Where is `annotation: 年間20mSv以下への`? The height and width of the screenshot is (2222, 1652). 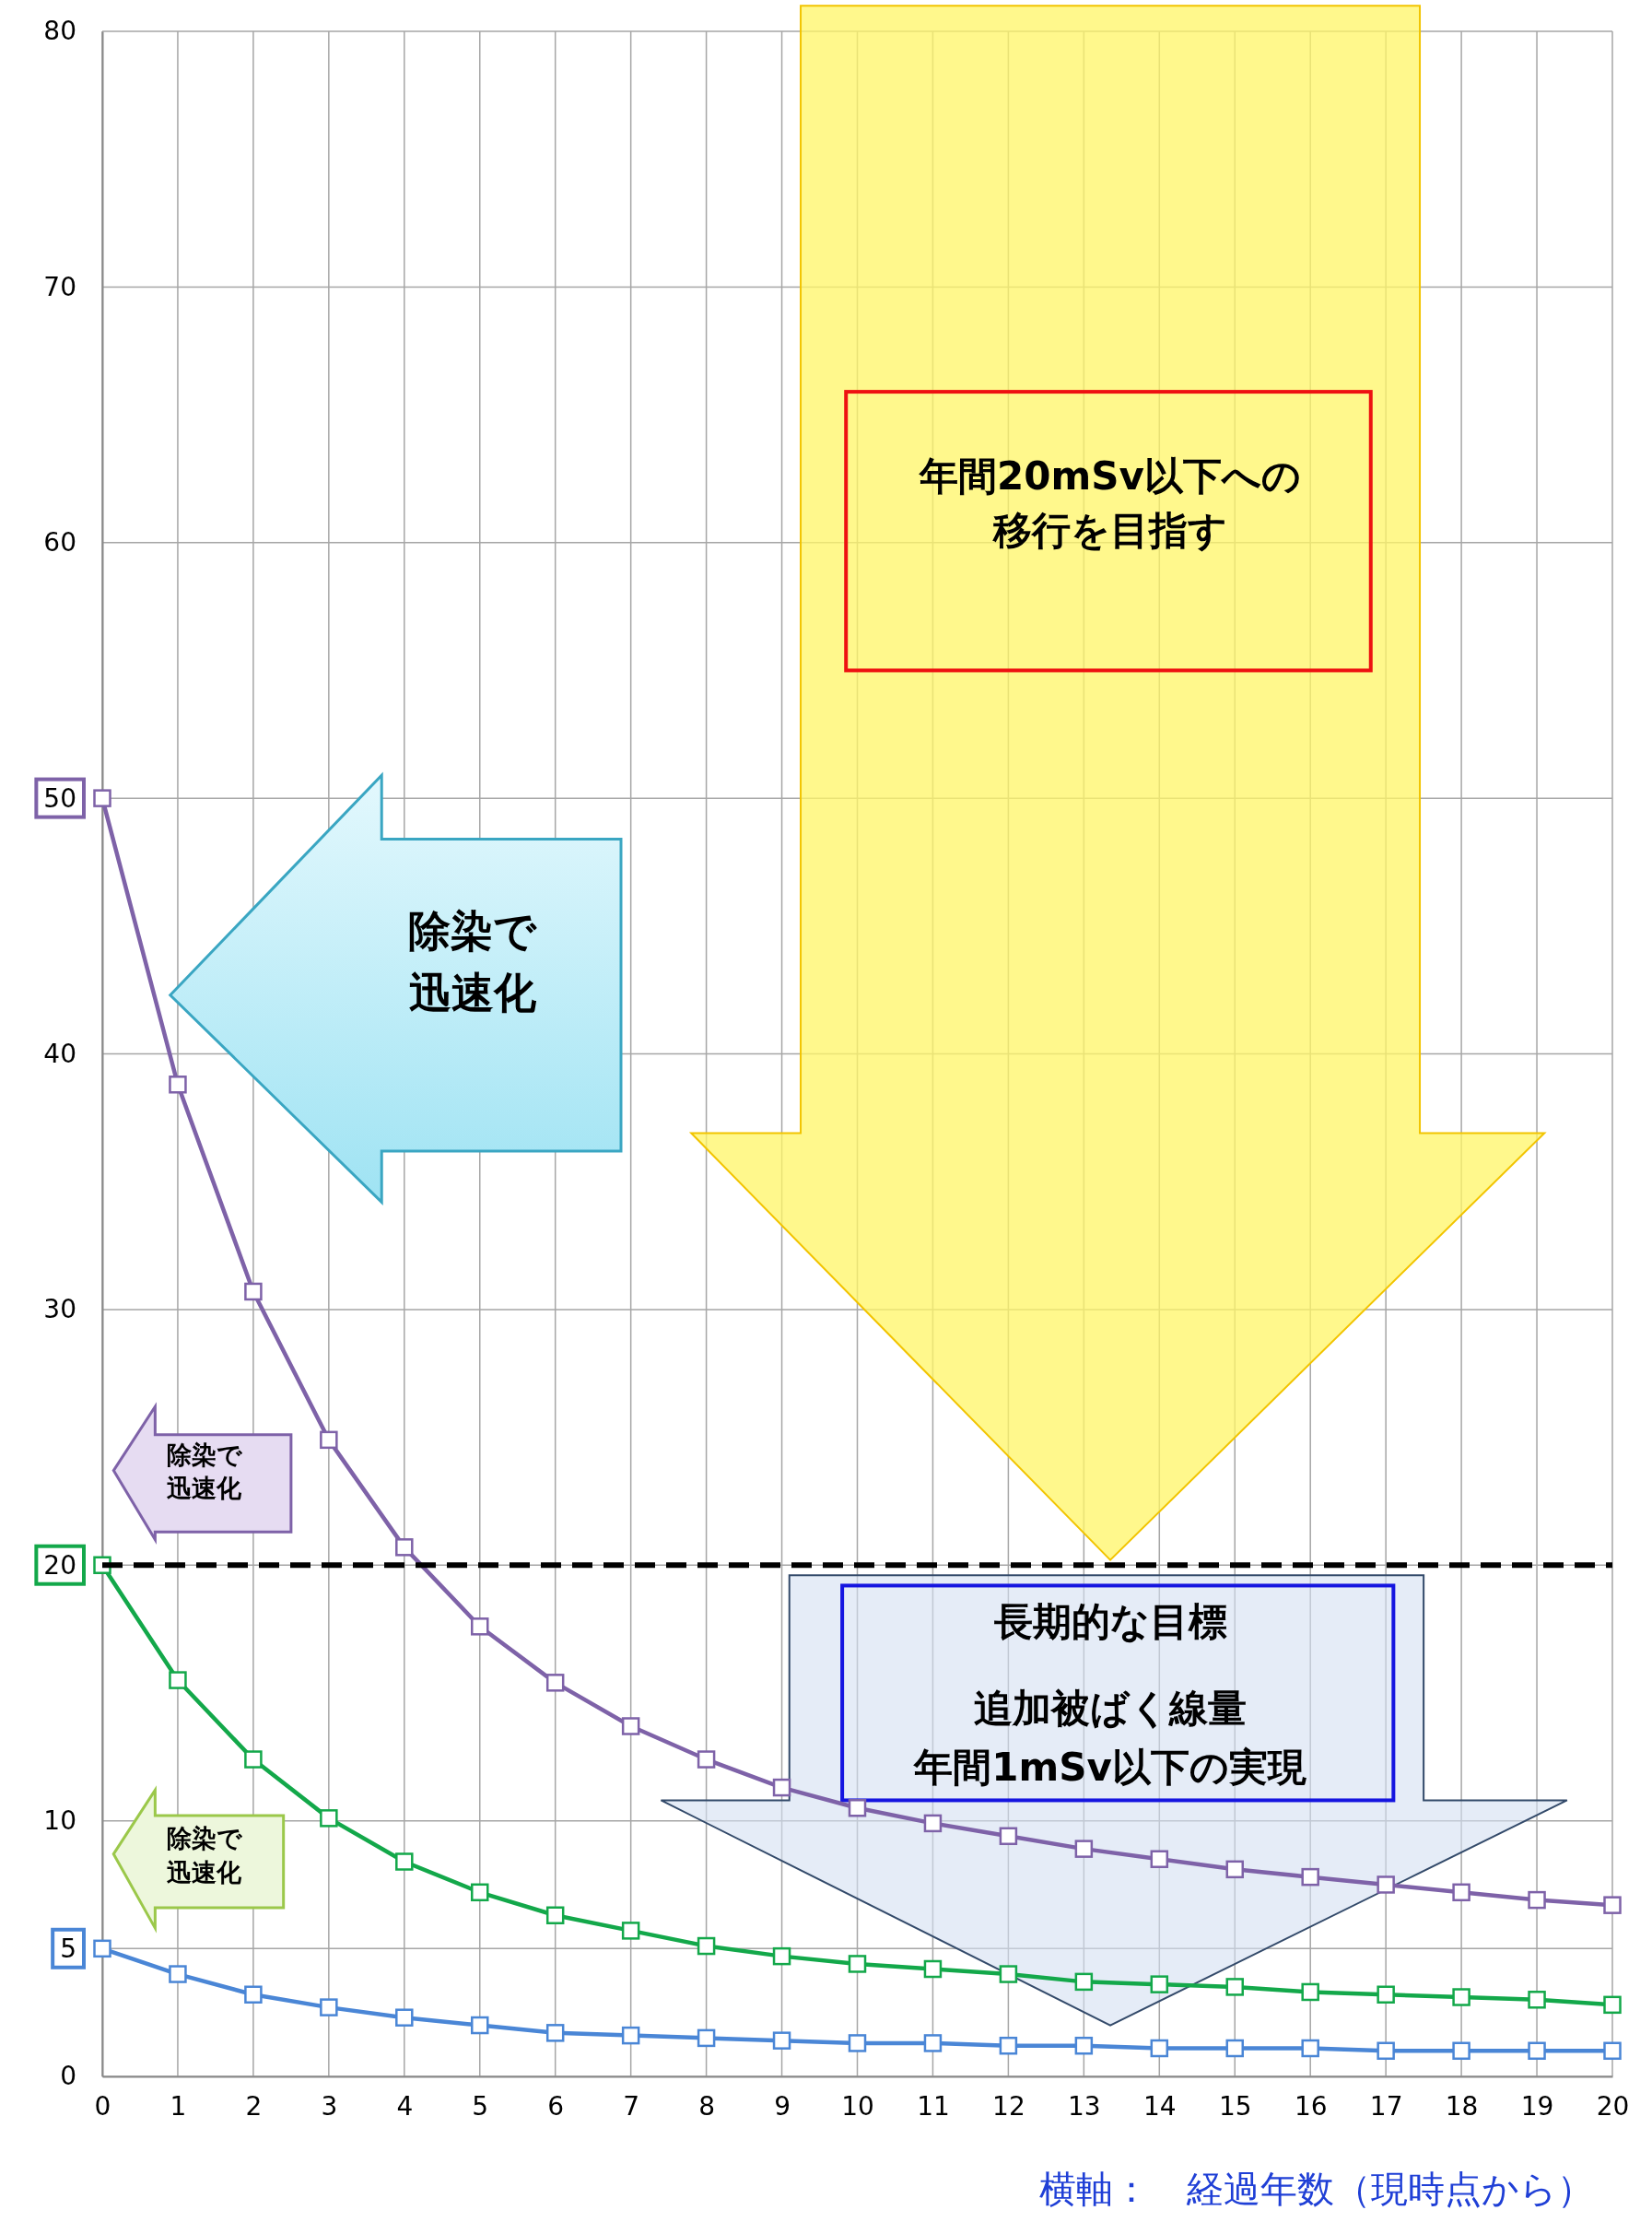 annotation: 年間20mSv以下への is located at coordinates (1110, 476).